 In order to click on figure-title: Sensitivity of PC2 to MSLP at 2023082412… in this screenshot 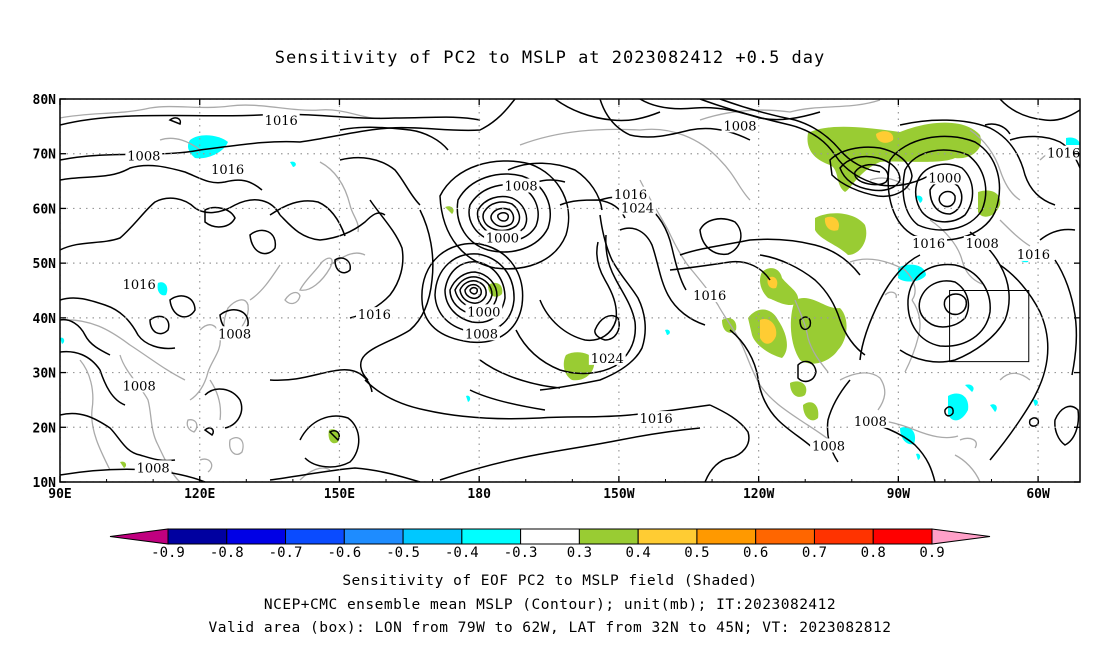, I will do `click(550, 58)`.